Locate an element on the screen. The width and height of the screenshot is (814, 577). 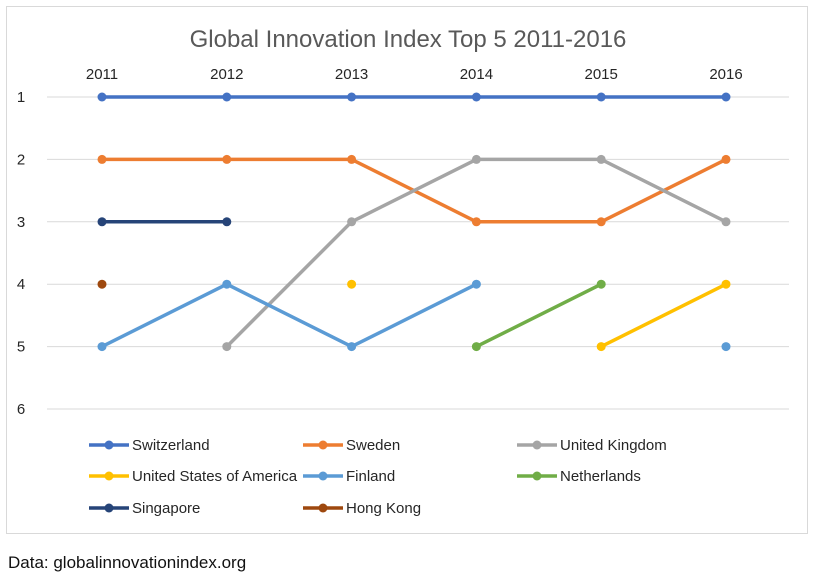
legend-item: Netherlands is located at coordinates (579, 476).